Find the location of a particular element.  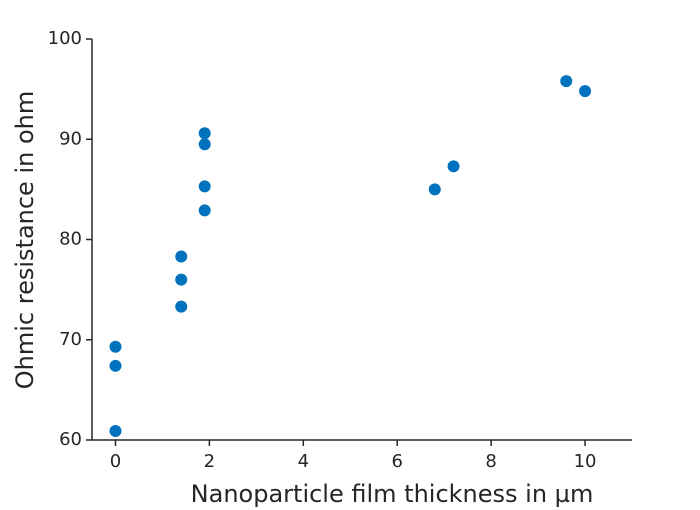

x-tick-label: 2 is located at coordinates (209, 461).